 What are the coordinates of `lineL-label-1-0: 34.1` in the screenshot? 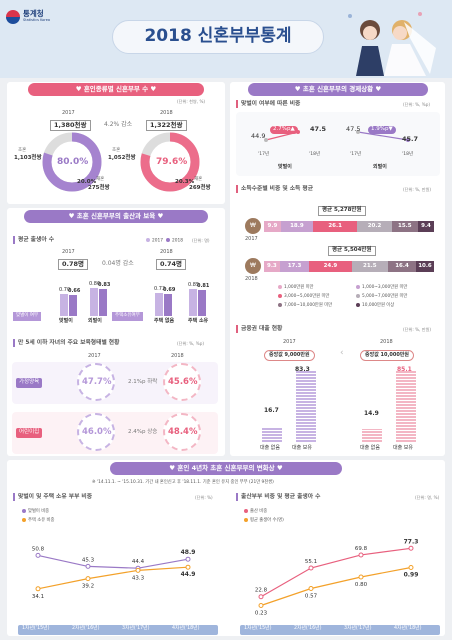 It's located at (38, 597).